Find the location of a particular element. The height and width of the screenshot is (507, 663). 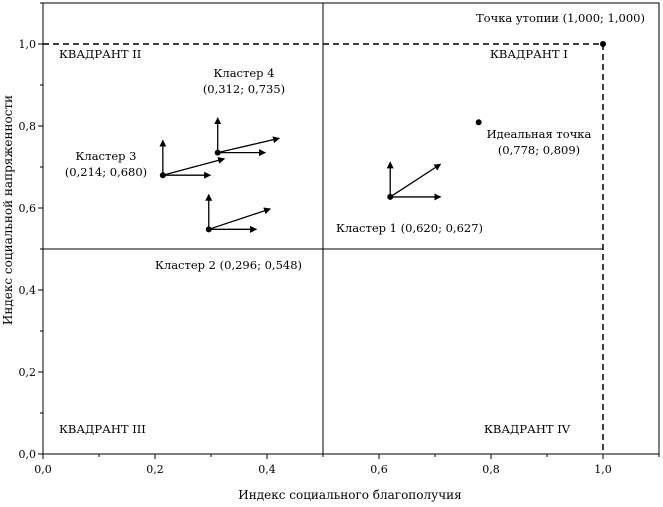

quadrant-label-2: КВАДРАНТ II is located at coordinates (100, 54).